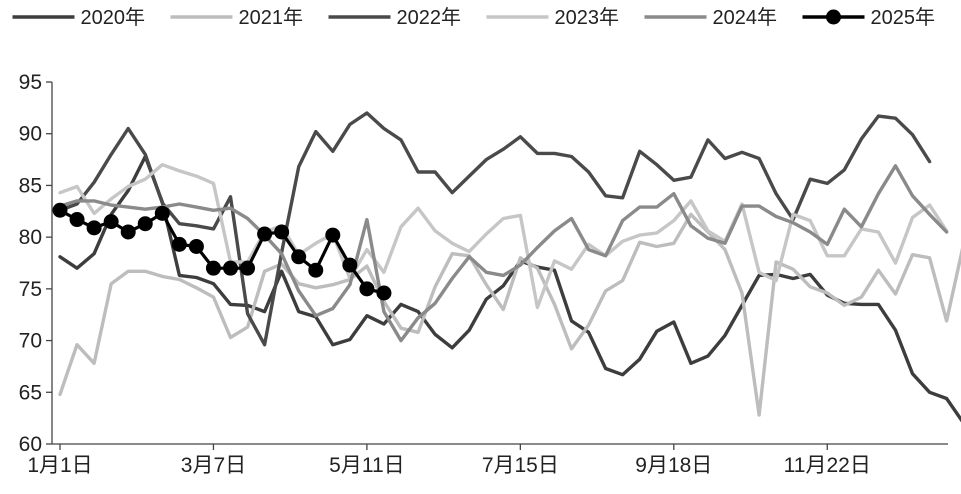 The height and width of the screenshot is (494, 961). I want to click on x-tick-label: 7月15日, so click(520, 465).